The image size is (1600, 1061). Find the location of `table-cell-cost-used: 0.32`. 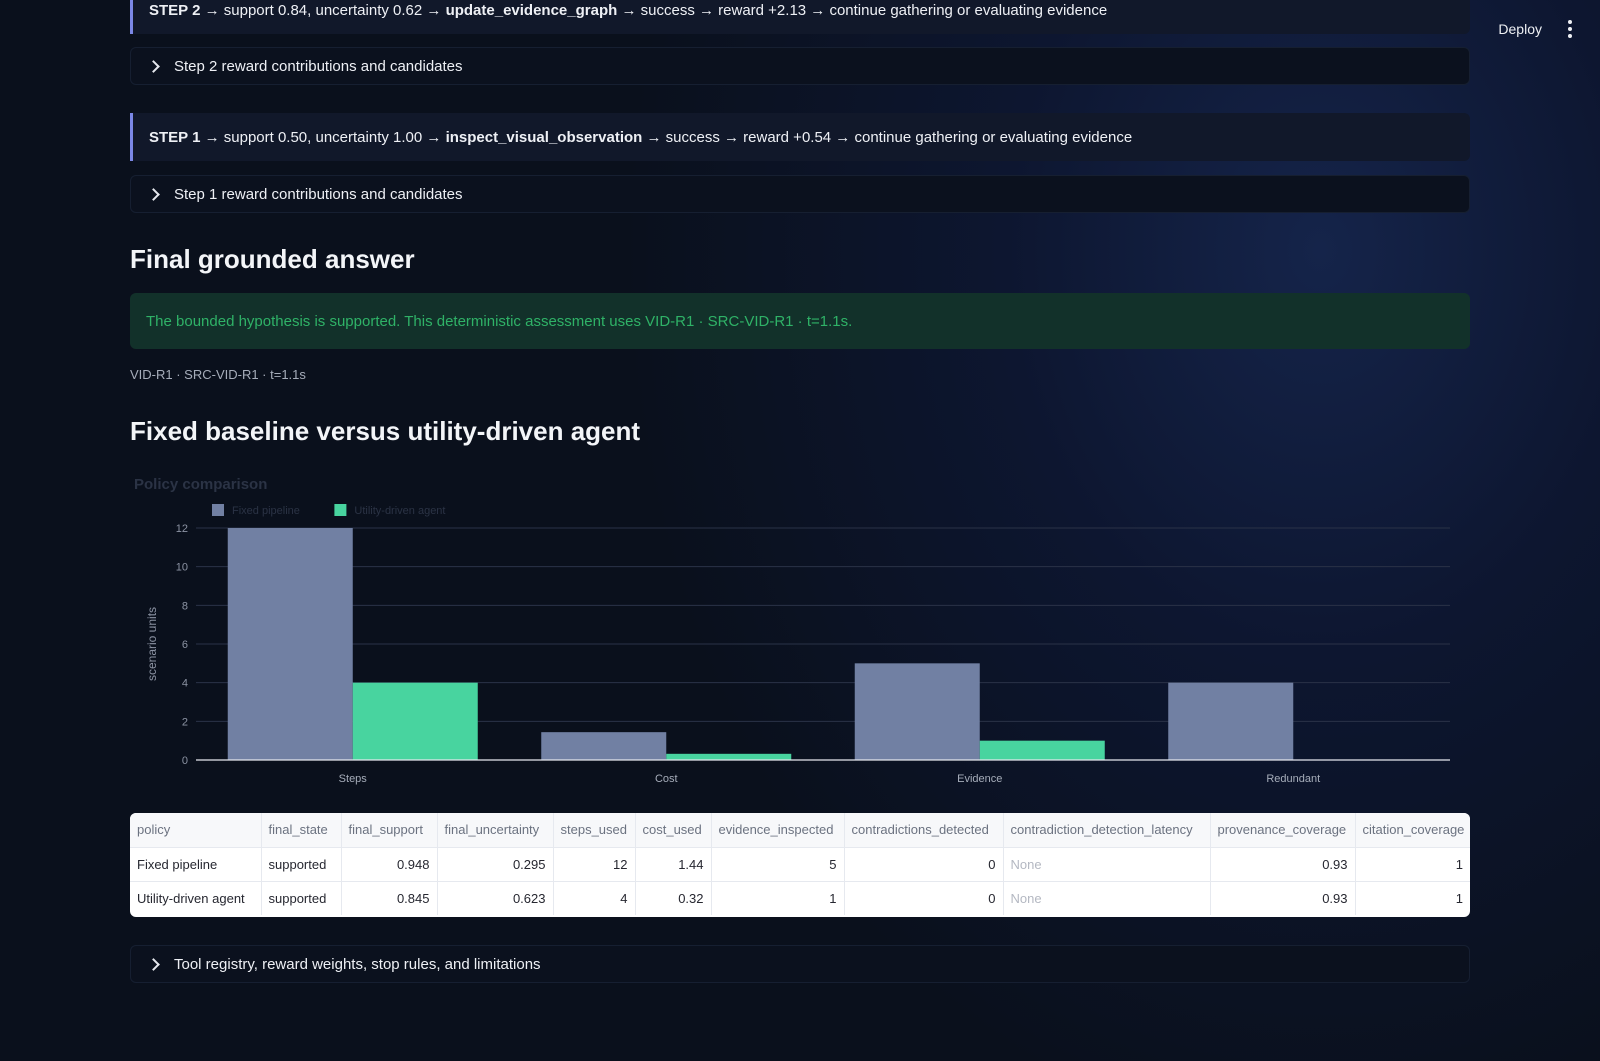

table-cell-cost-used: 0.32 is located at coordinates (673, 898).